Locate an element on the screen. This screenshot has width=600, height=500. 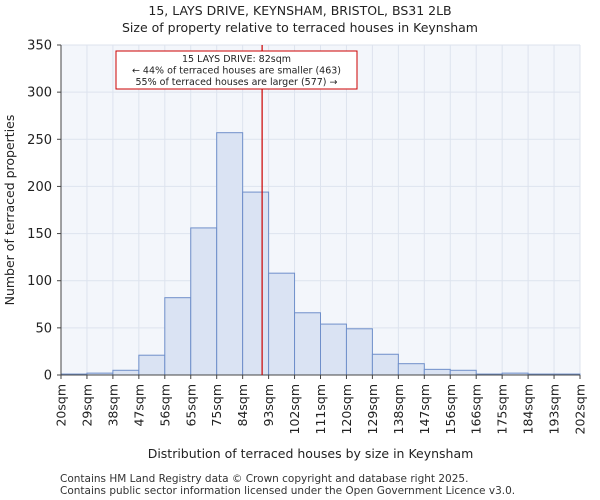
x-tick-label: 111sqm is located at coordinates (320, 409).